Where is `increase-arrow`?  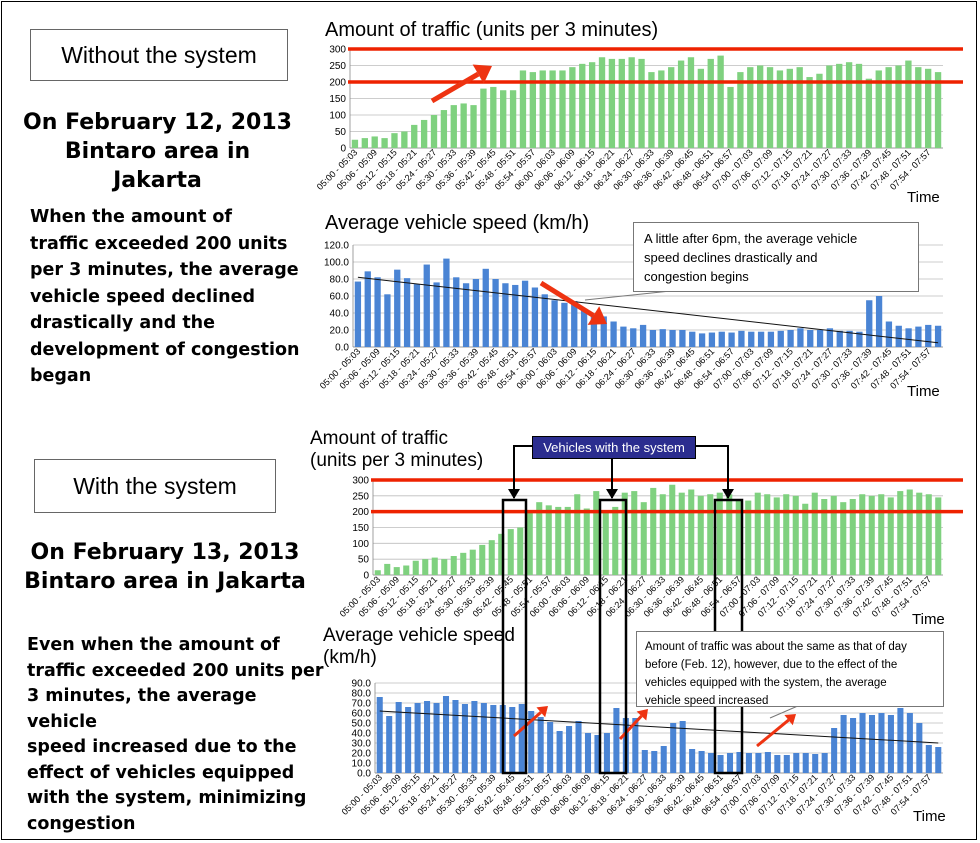
increase-arrow is located at coordinates (776, 731).